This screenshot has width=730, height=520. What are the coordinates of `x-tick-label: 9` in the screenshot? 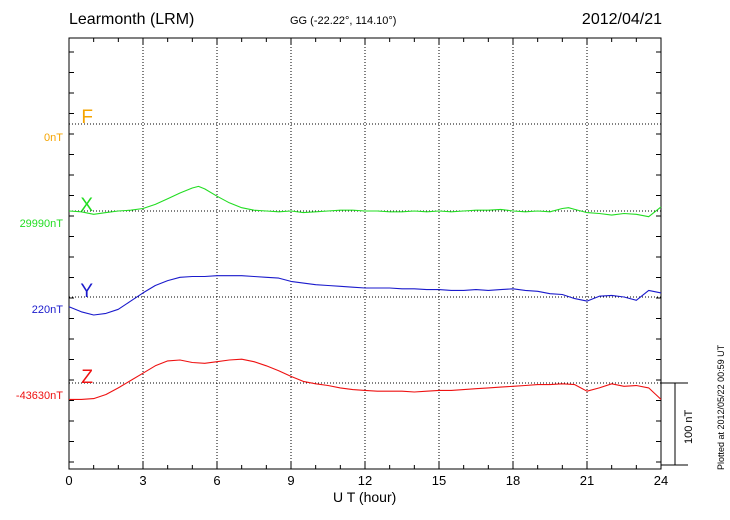 It's located at (290, 480).